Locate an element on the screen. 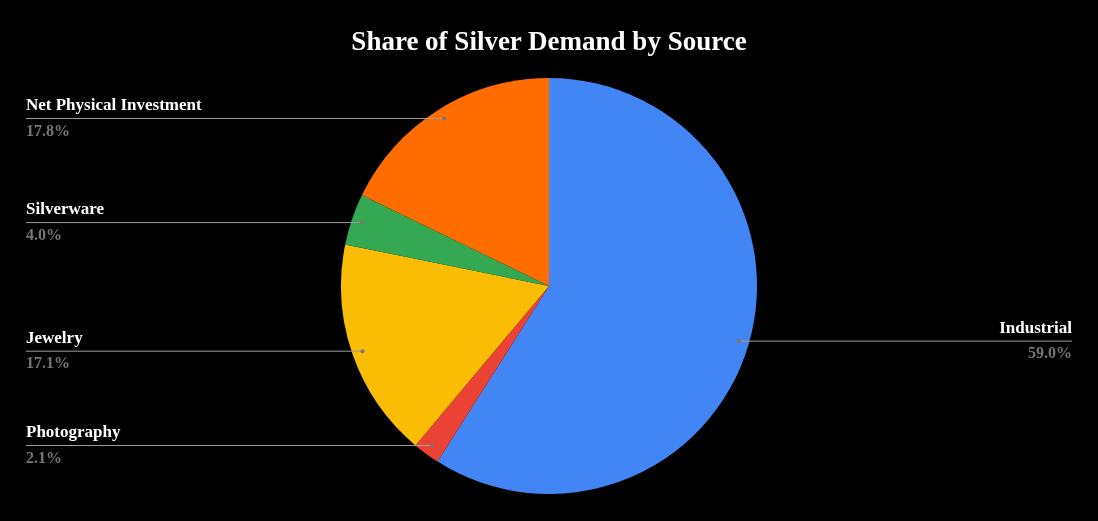  data-label: 59.0% is located at coordinates (1050, 353).